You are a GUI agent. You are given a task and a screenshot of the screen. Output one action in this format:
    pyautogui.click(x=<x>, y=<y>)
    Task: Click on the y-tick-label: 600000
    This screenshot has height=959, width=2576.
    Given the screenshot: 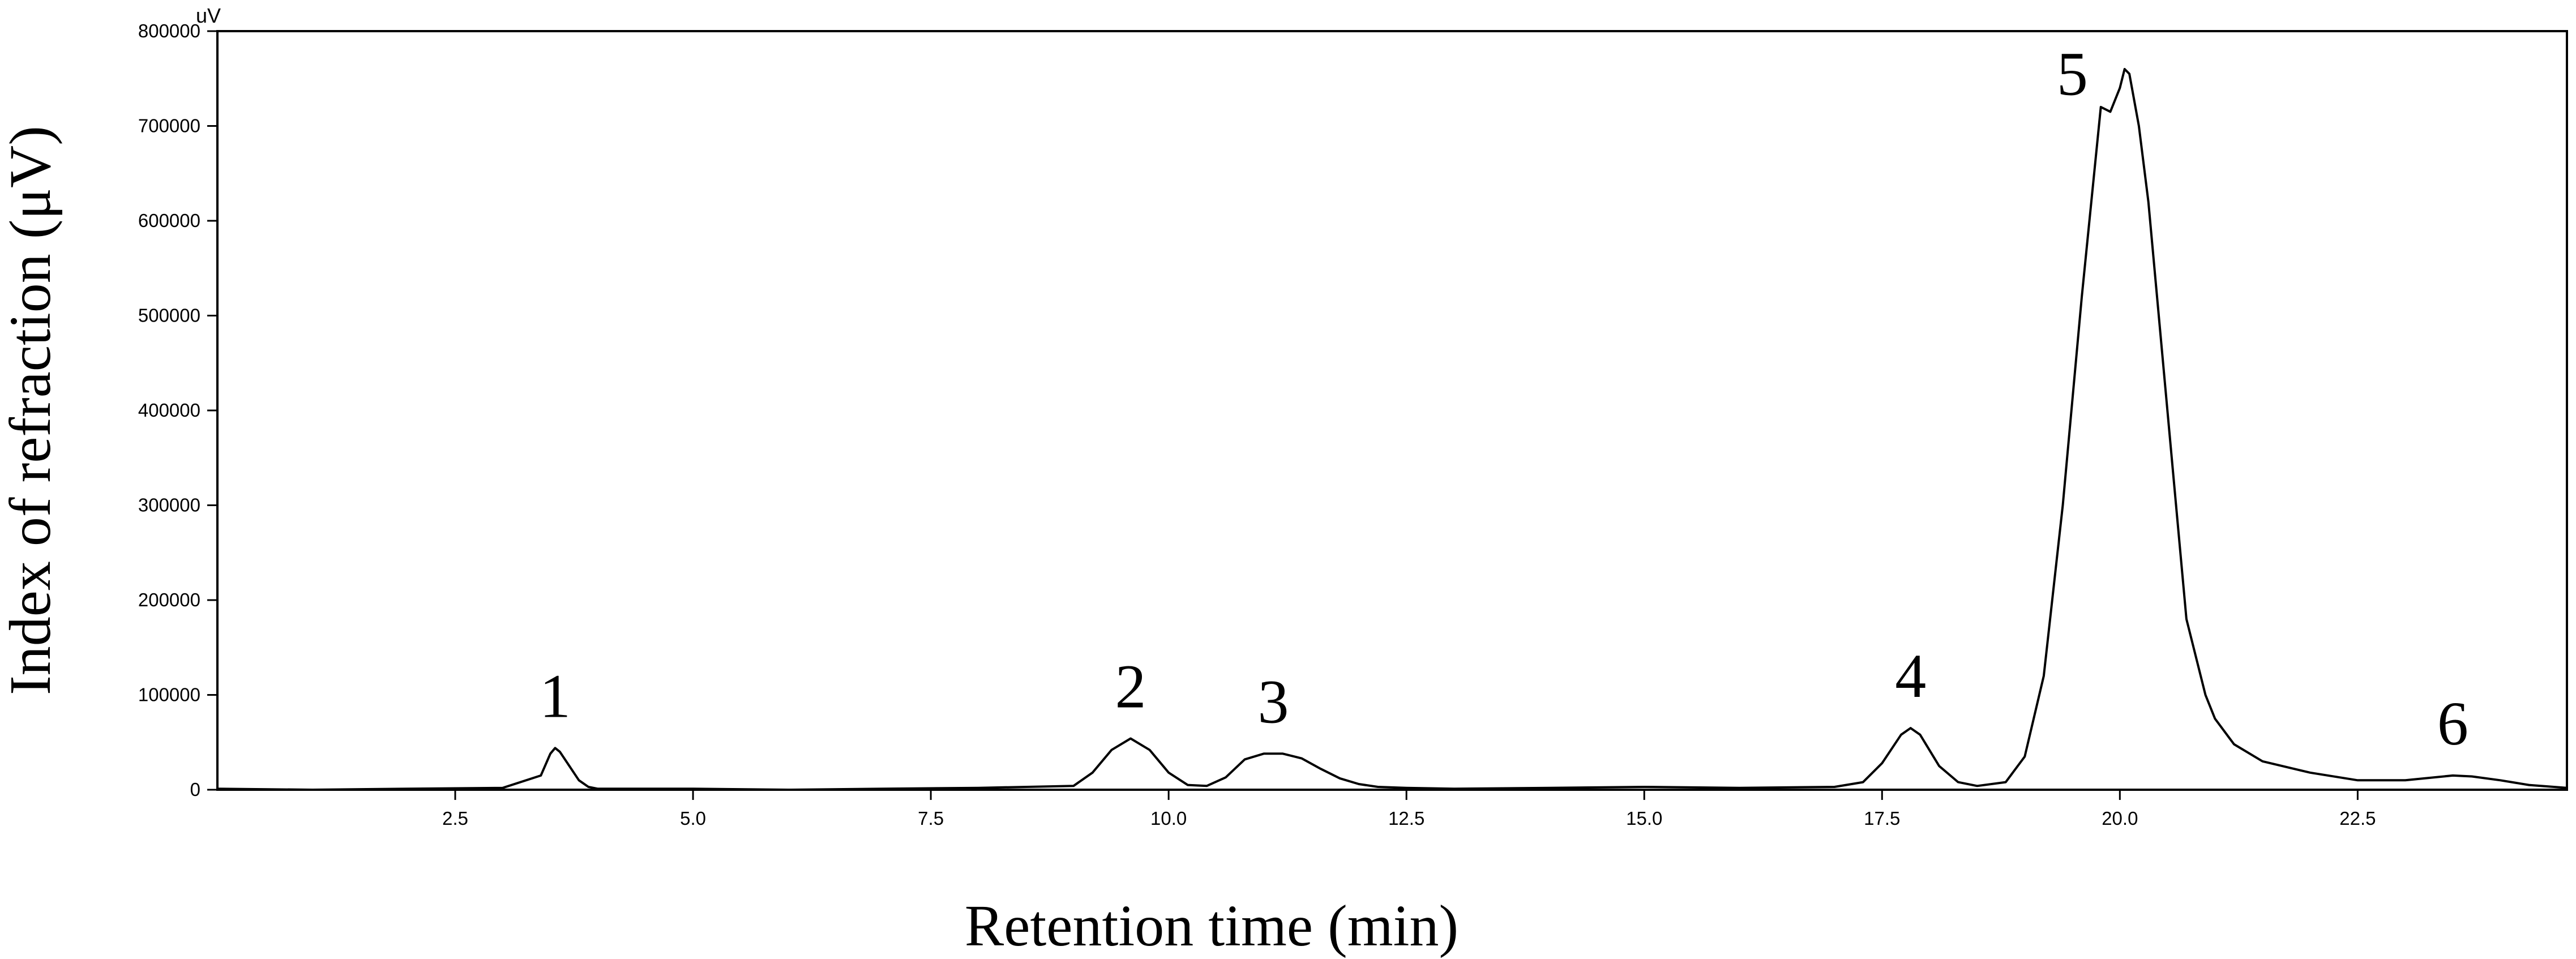 What is the action you would take?
    pyautogui.click(x=169, y=220)
    